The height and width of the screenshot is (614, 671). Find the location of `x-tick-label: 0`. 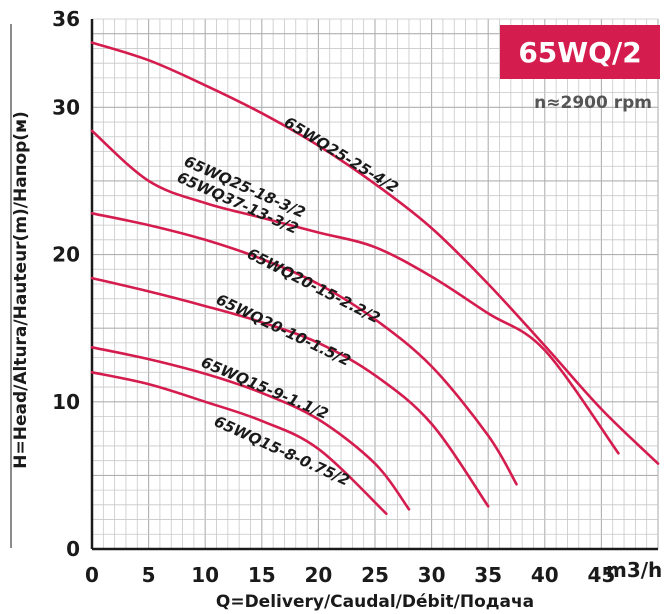

x-tick-label: 0 is located at coordinates (92, 575).